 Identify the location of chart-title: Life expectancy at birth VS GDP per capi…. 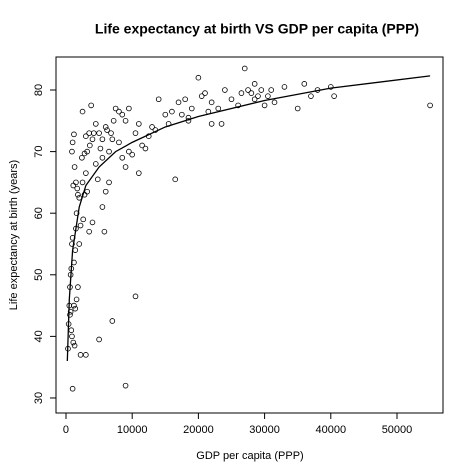
(257, 29).